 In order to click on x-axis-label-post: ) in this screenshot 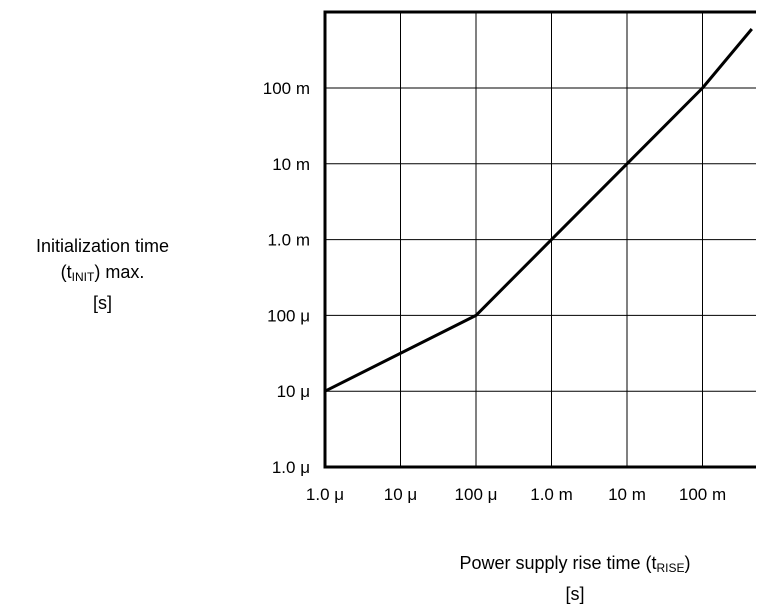, I will do `click(687, 563)`.